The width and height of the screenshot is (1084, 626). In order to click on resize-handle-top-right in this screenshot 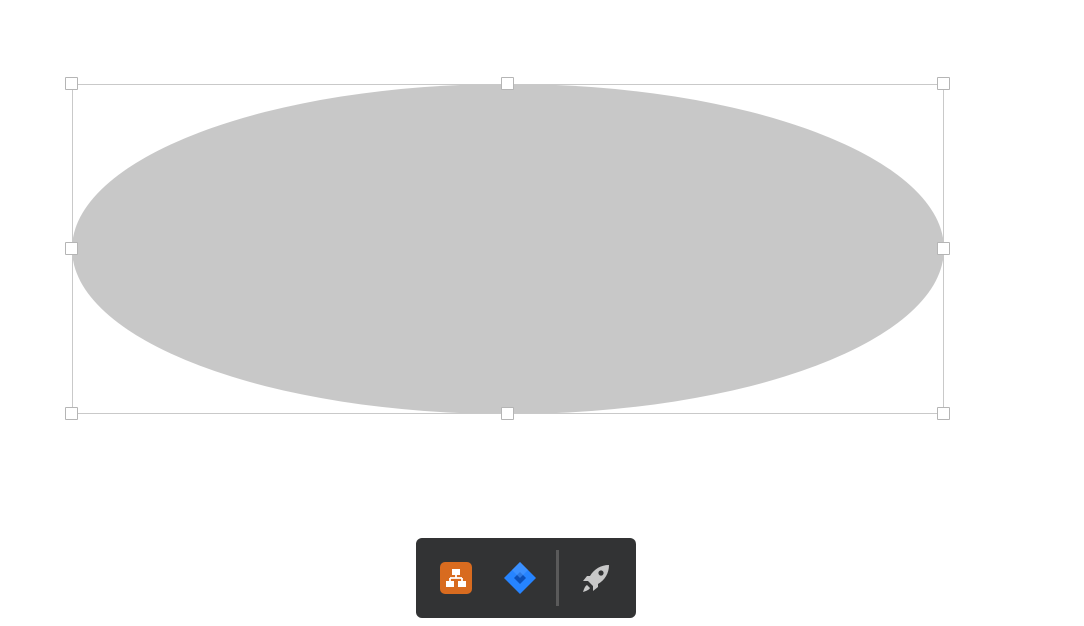, I will do `click(943, 83)`.